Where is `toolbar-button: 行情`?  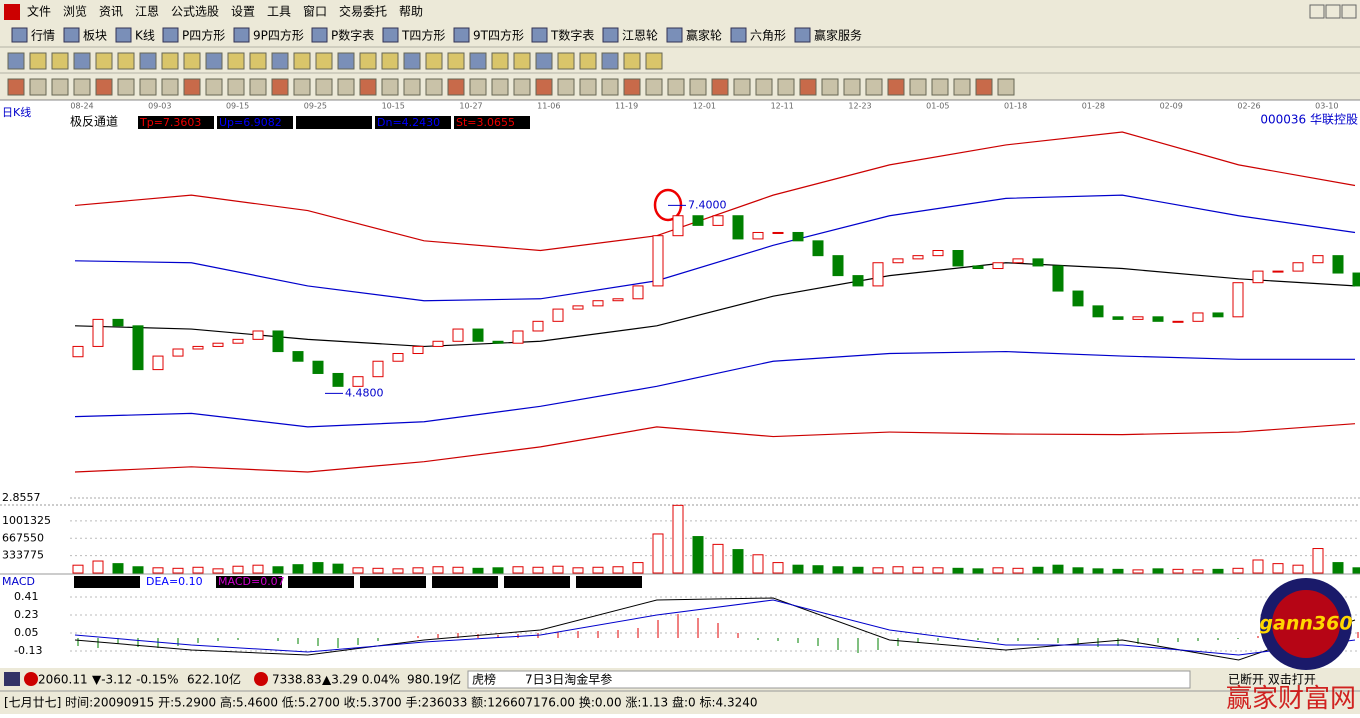
toolbar-button: 行情 is located at coordinates (43, 36).